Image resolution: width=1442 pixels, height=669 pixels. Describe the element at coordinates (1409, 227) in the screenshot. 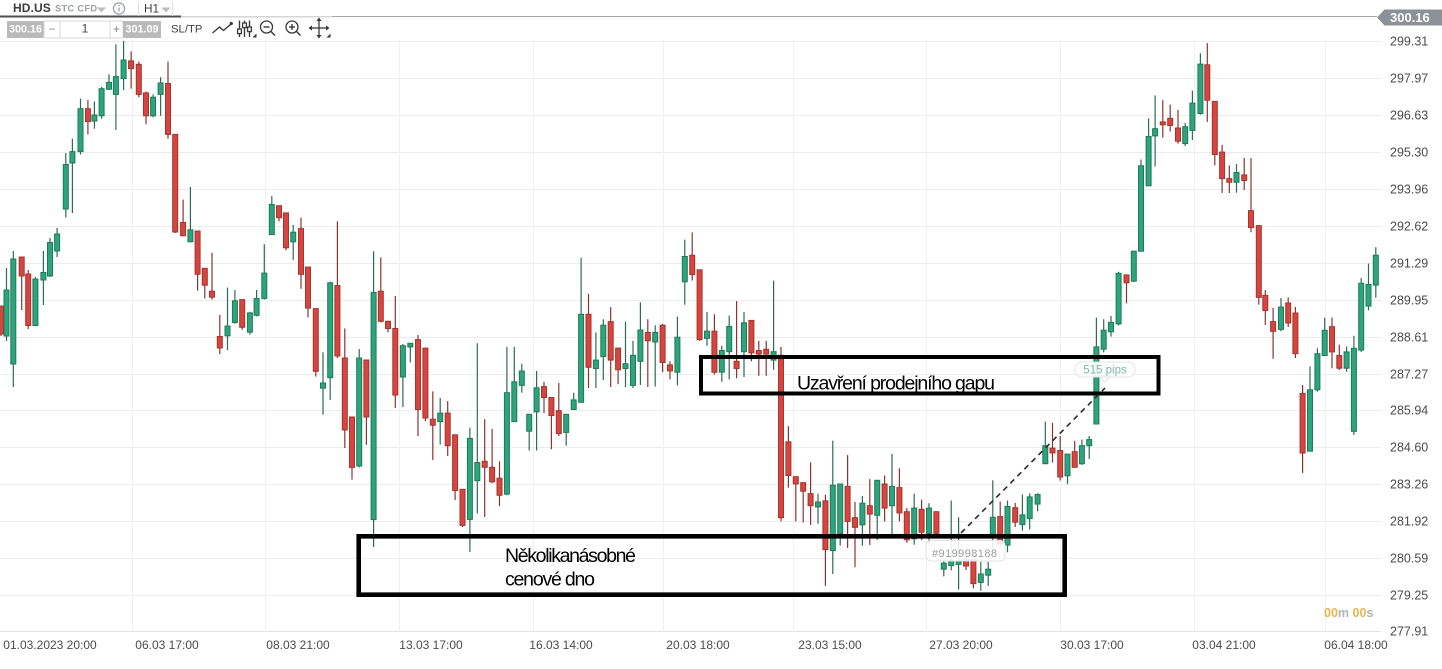

I see `svg-text: 292.62` at that location.